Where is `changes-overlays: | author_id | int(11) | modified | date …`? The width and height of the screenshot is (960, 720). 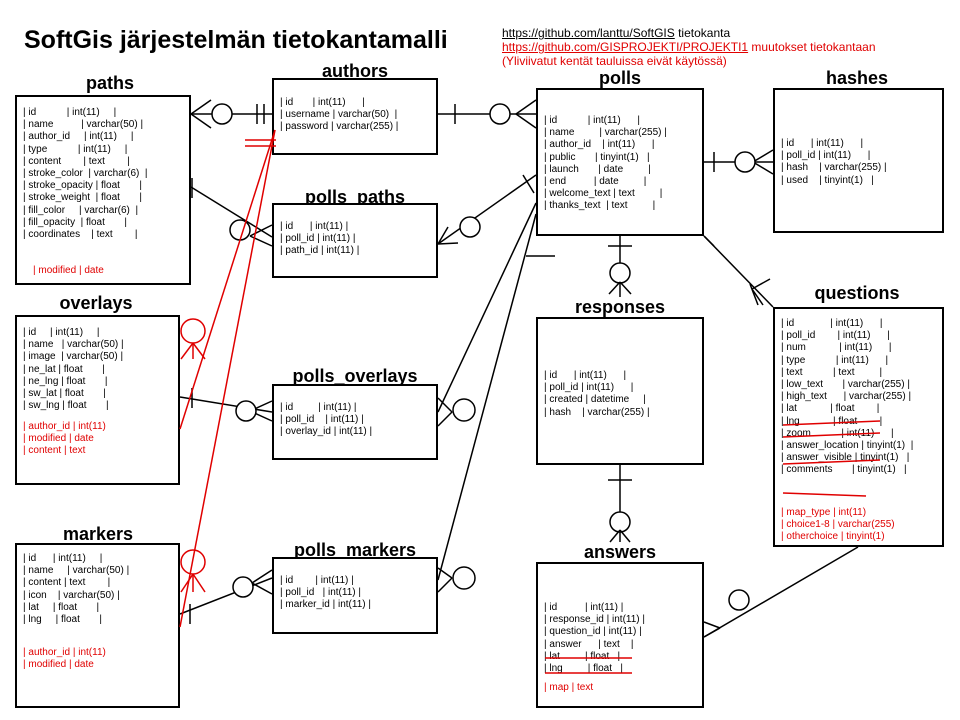 changes-overlays: | author_id | int(11) | modified | date … is located at coordinates (64, 439).